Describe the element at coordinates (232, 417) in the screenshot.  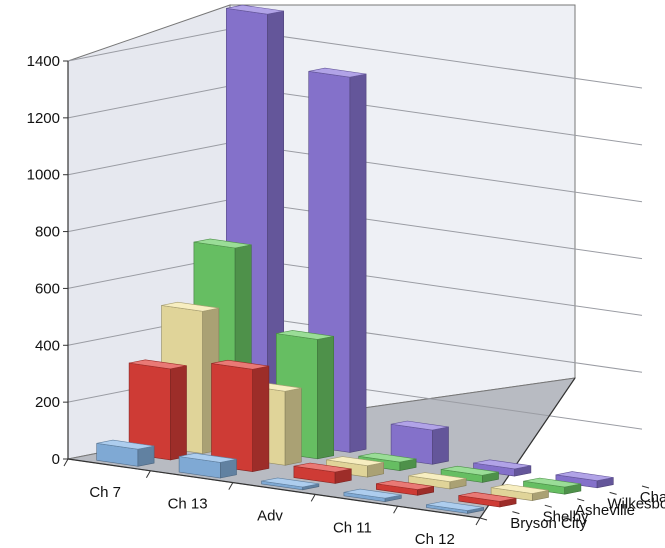
I see `bar-front` at that location.